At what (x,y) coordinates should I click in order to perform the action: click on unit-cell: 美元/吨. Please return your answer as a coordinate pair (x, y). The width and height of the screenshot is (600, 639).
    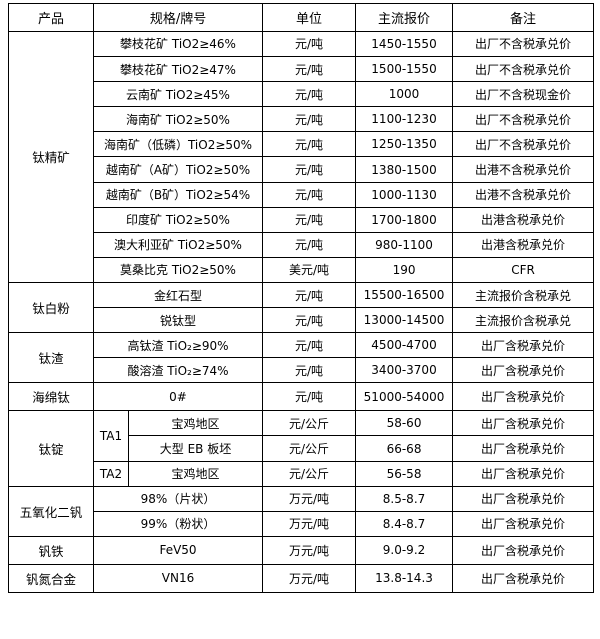
    Looking at the image, I should click on (309, 270).